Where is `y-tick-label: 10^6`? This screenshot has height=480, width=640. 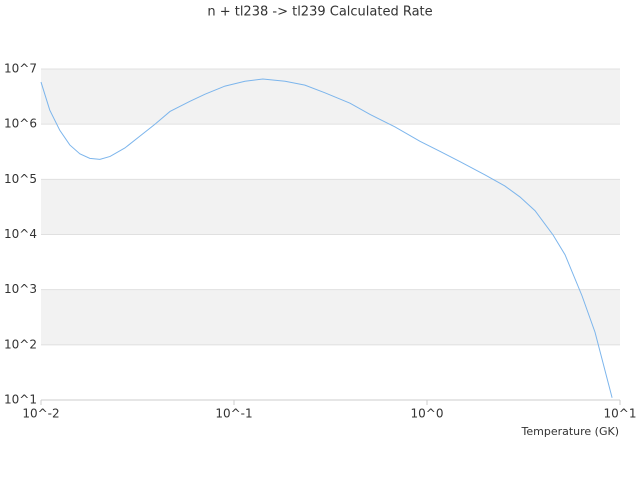 y-tick-label: 10^6 is located at coordinates (20, 124).